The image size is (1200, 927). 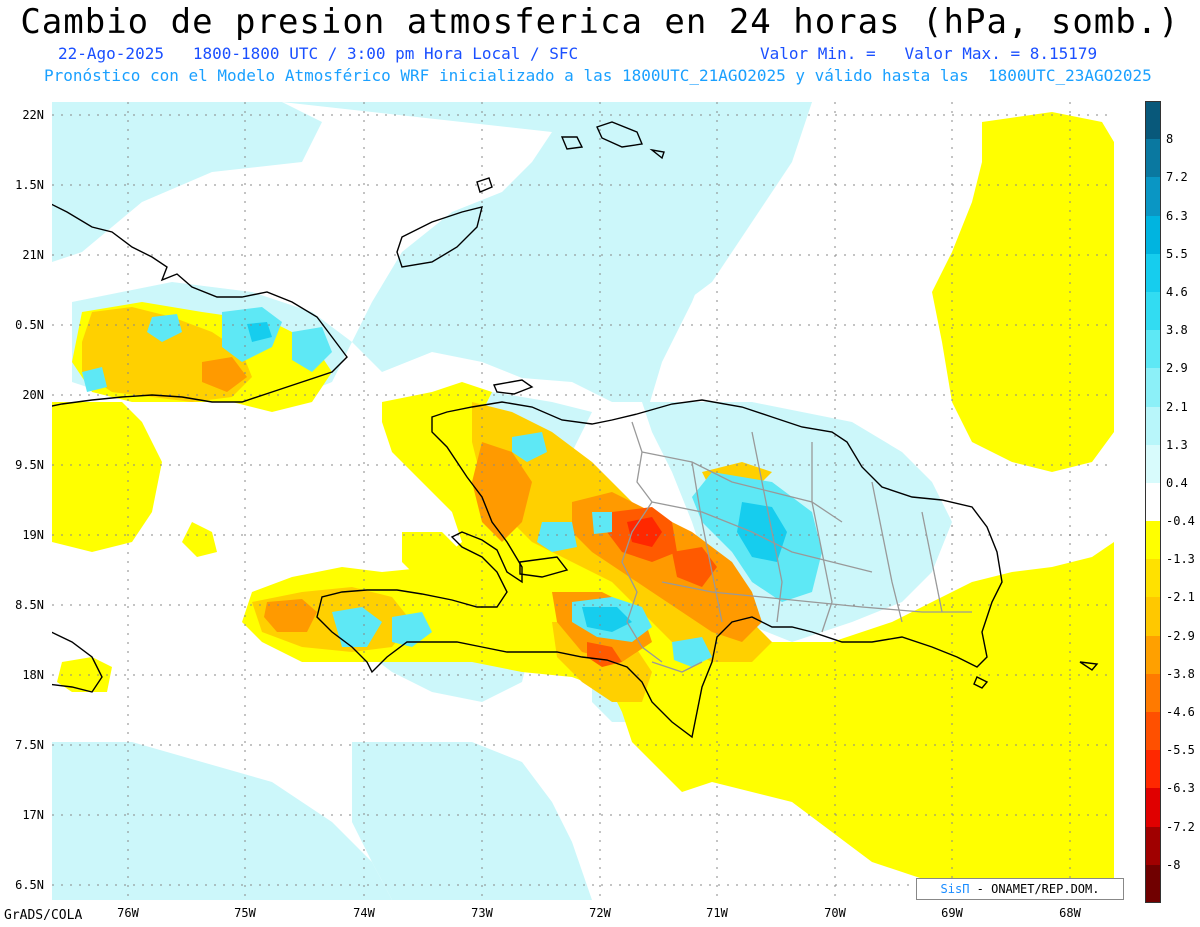 I want to click on colorbar-label: -7.2, so click(x=1180, y=826).